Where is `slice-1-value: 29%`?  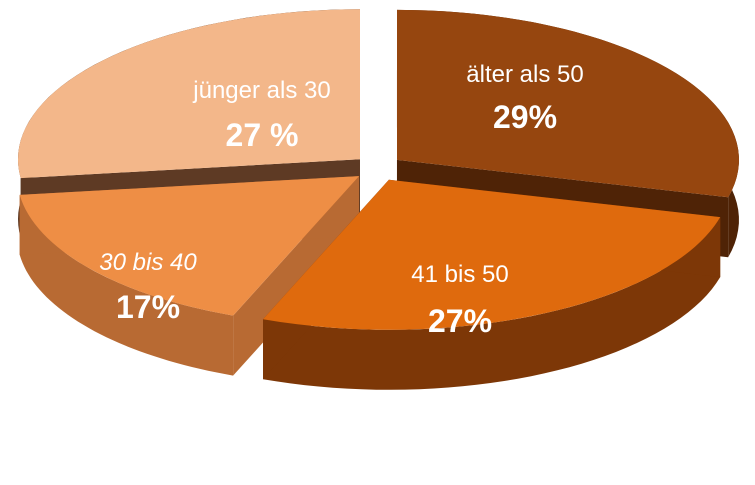 slice-1-value: 29% is located at coordinates (525, 117).